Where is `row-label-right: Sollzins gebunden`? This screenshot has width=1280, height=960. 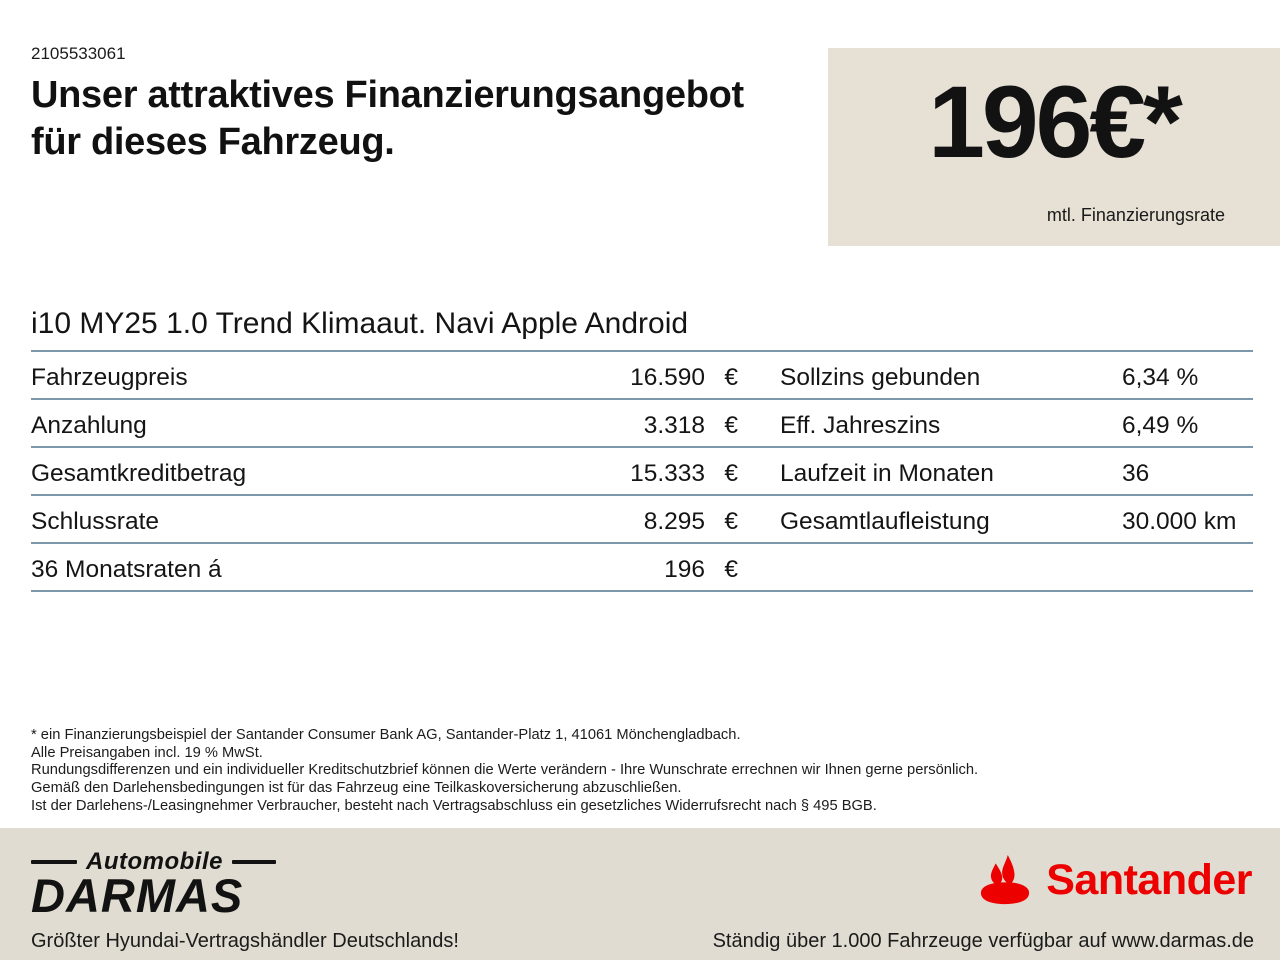 row-label-right: Sollzins gebunden is located at coordinates (880, 377).